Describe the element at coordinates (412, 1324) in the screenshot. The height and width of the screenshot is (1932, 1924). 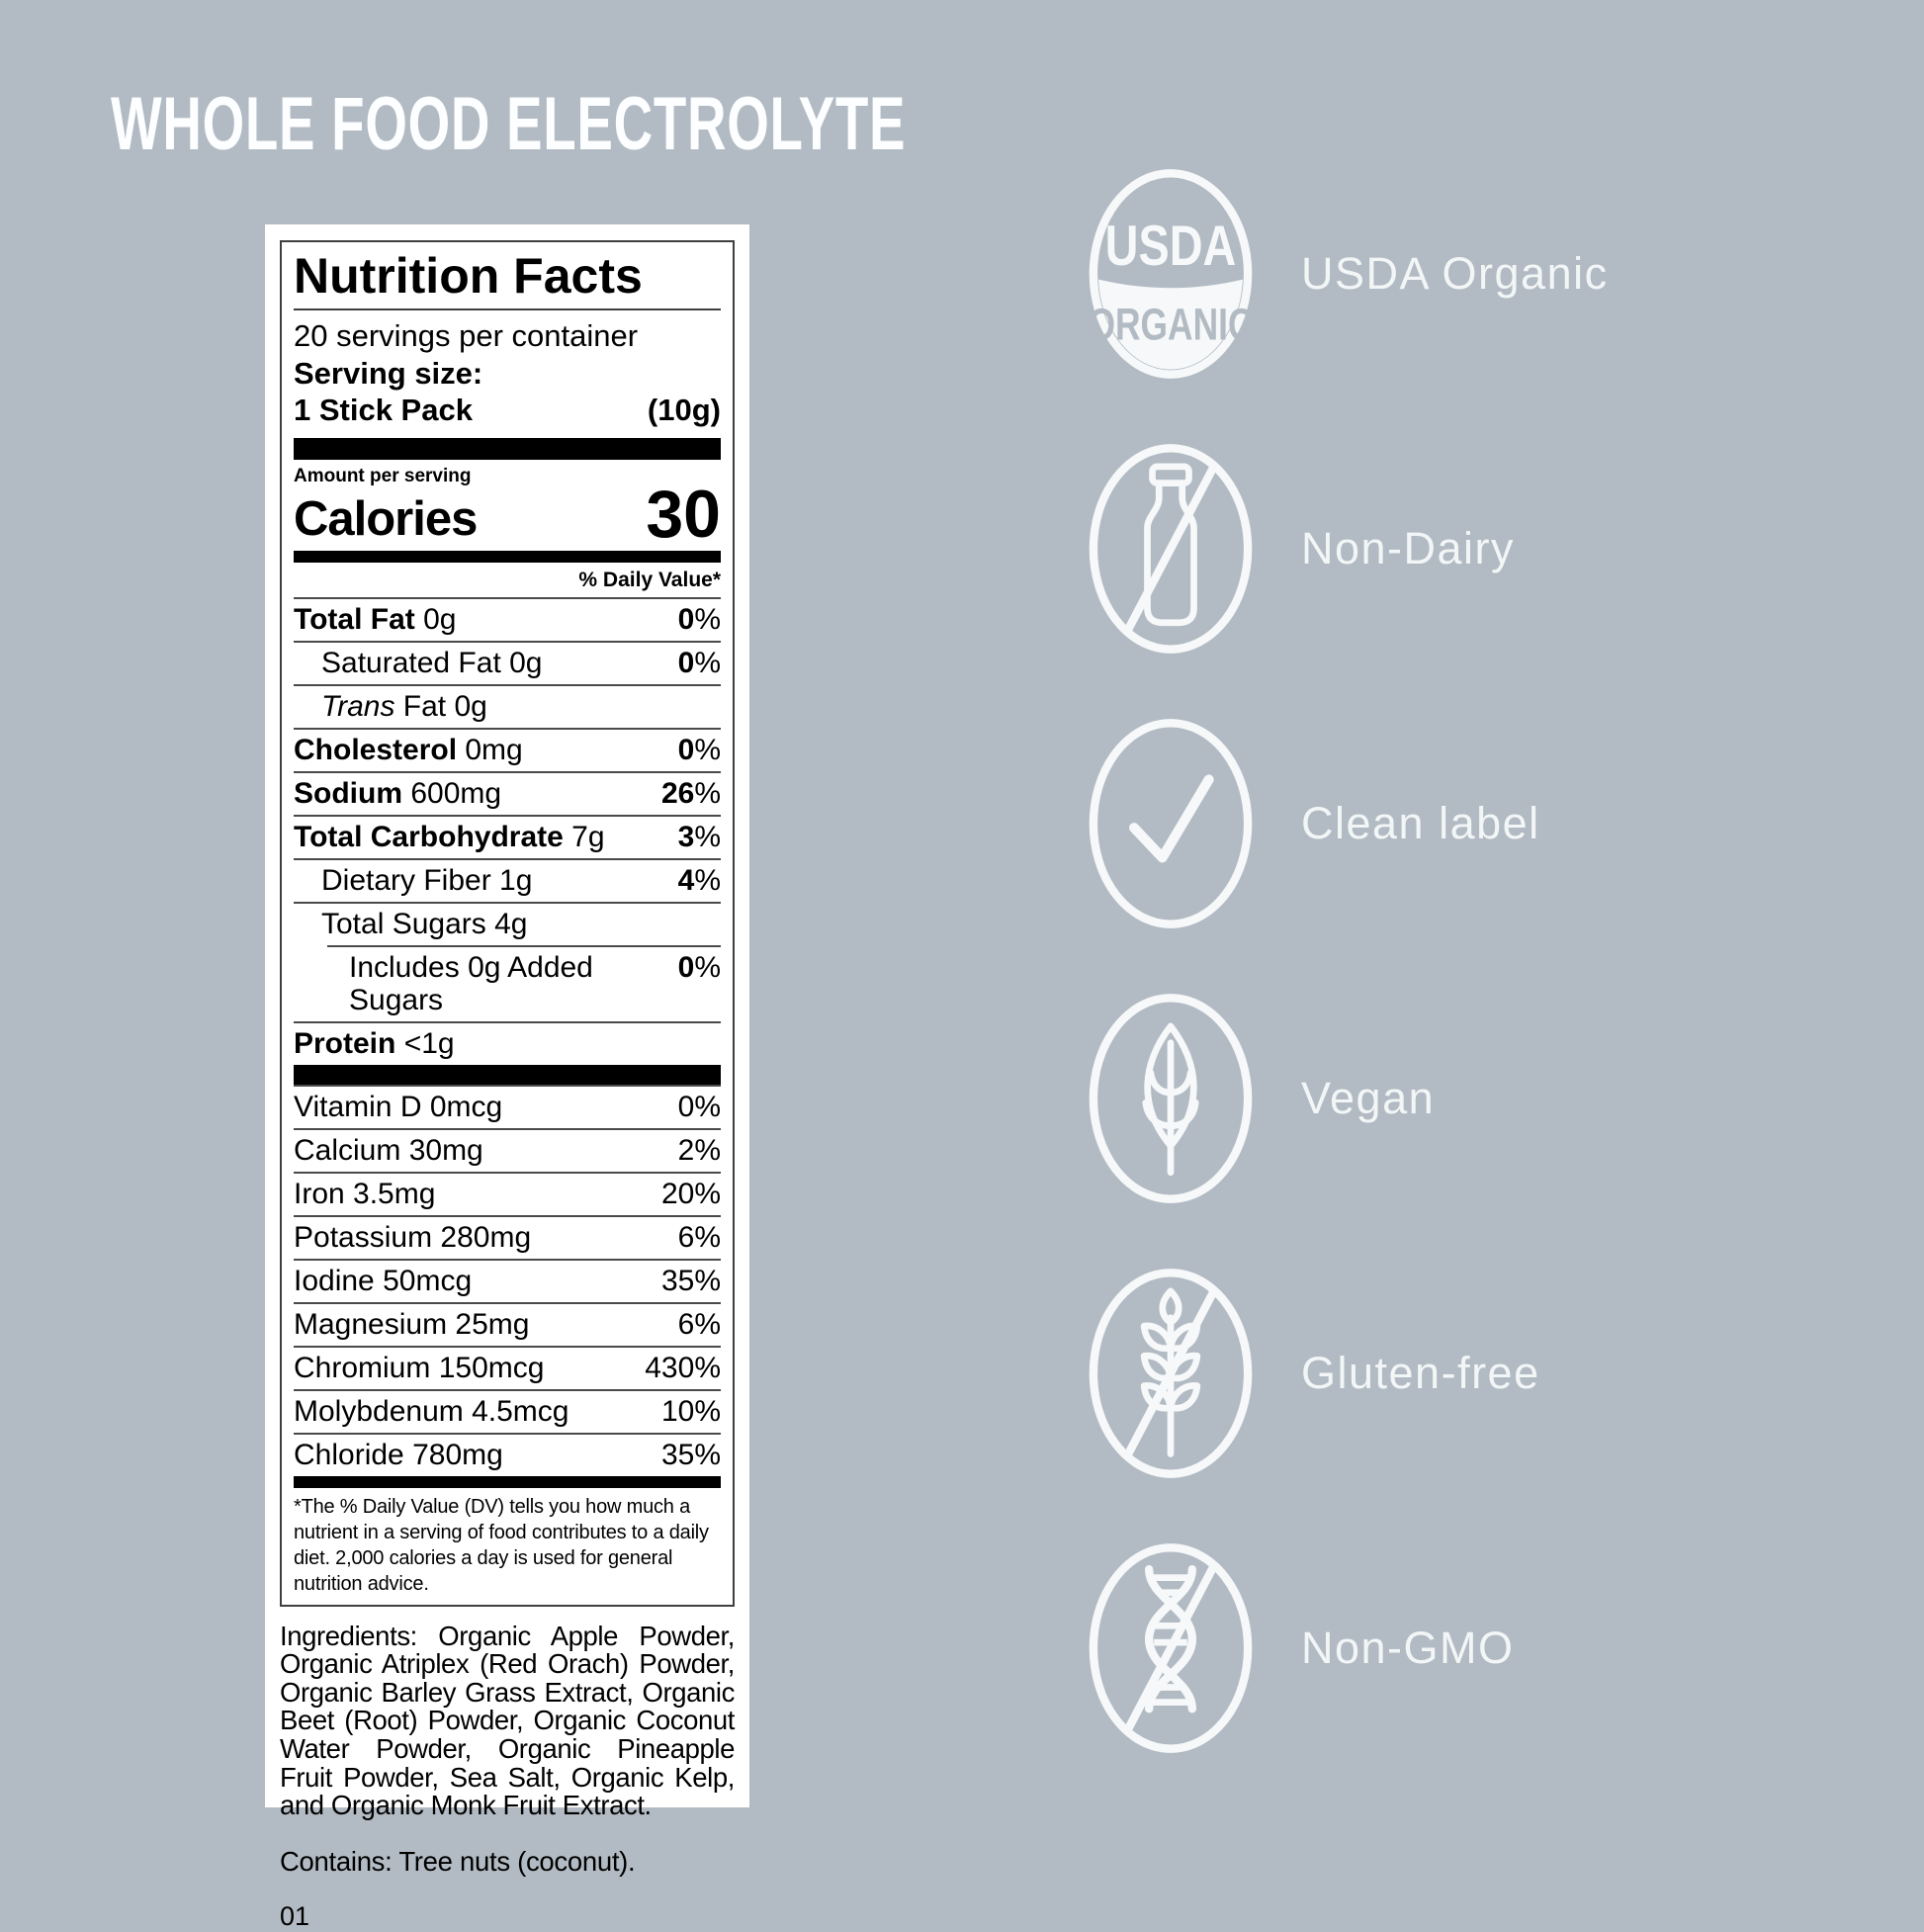
I see `nutrient-name: Magnesium 25mg` at that location.